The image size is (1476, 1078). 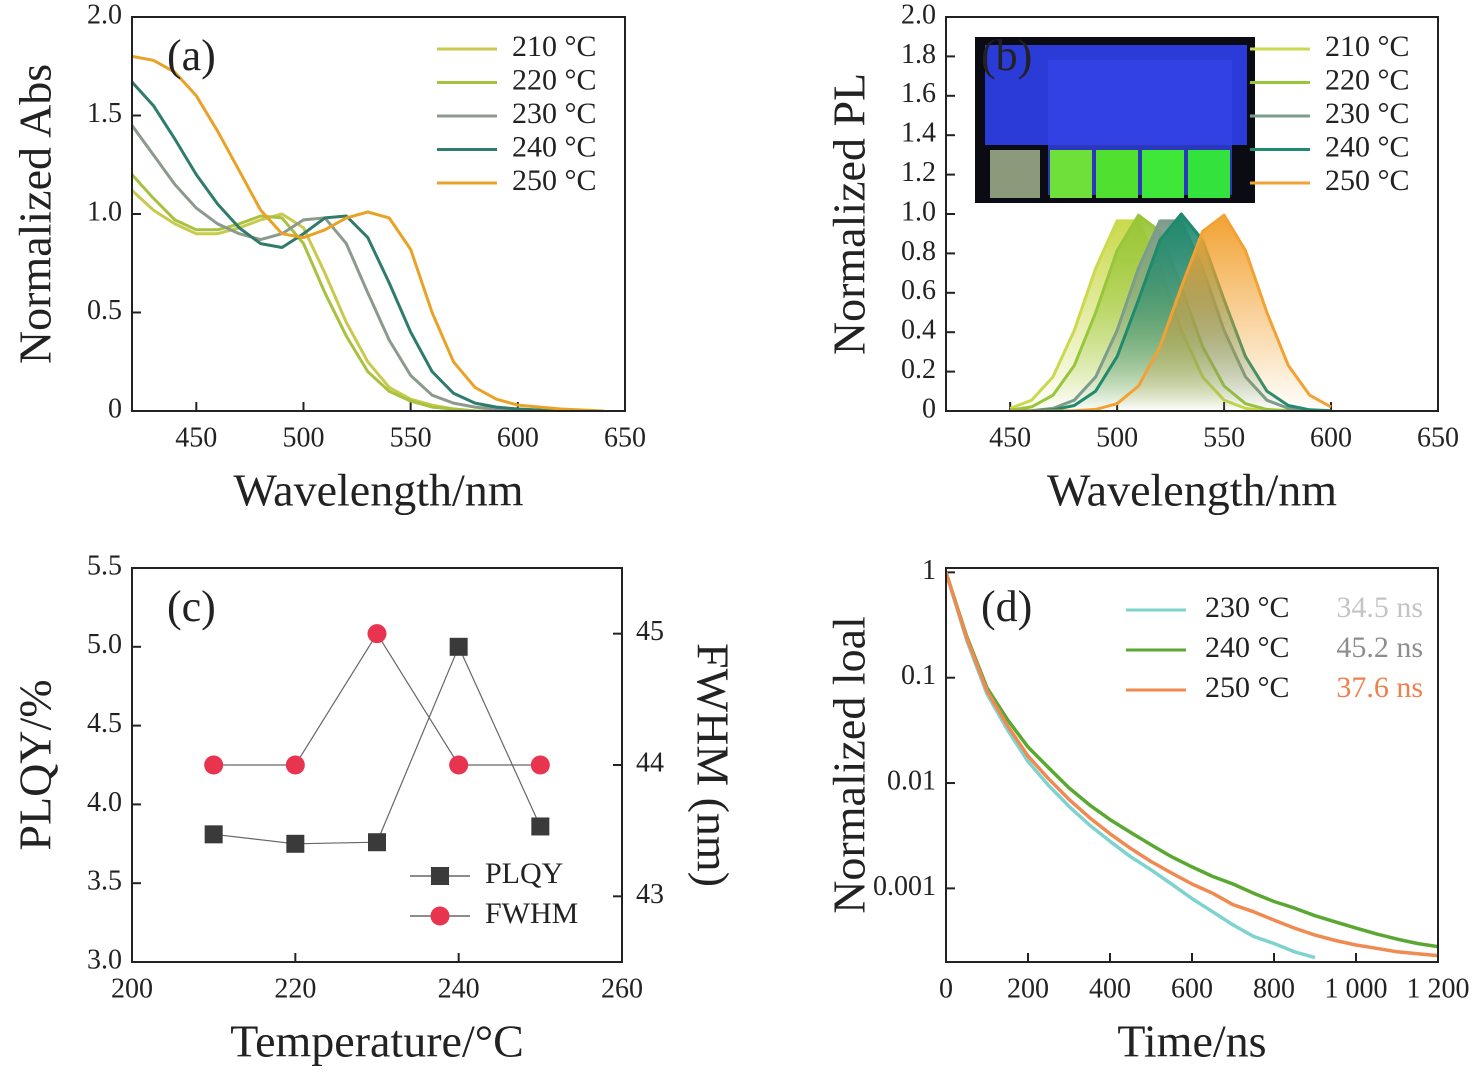 I want to click on x-tick-label: 500, so click(x=1117, y=437).